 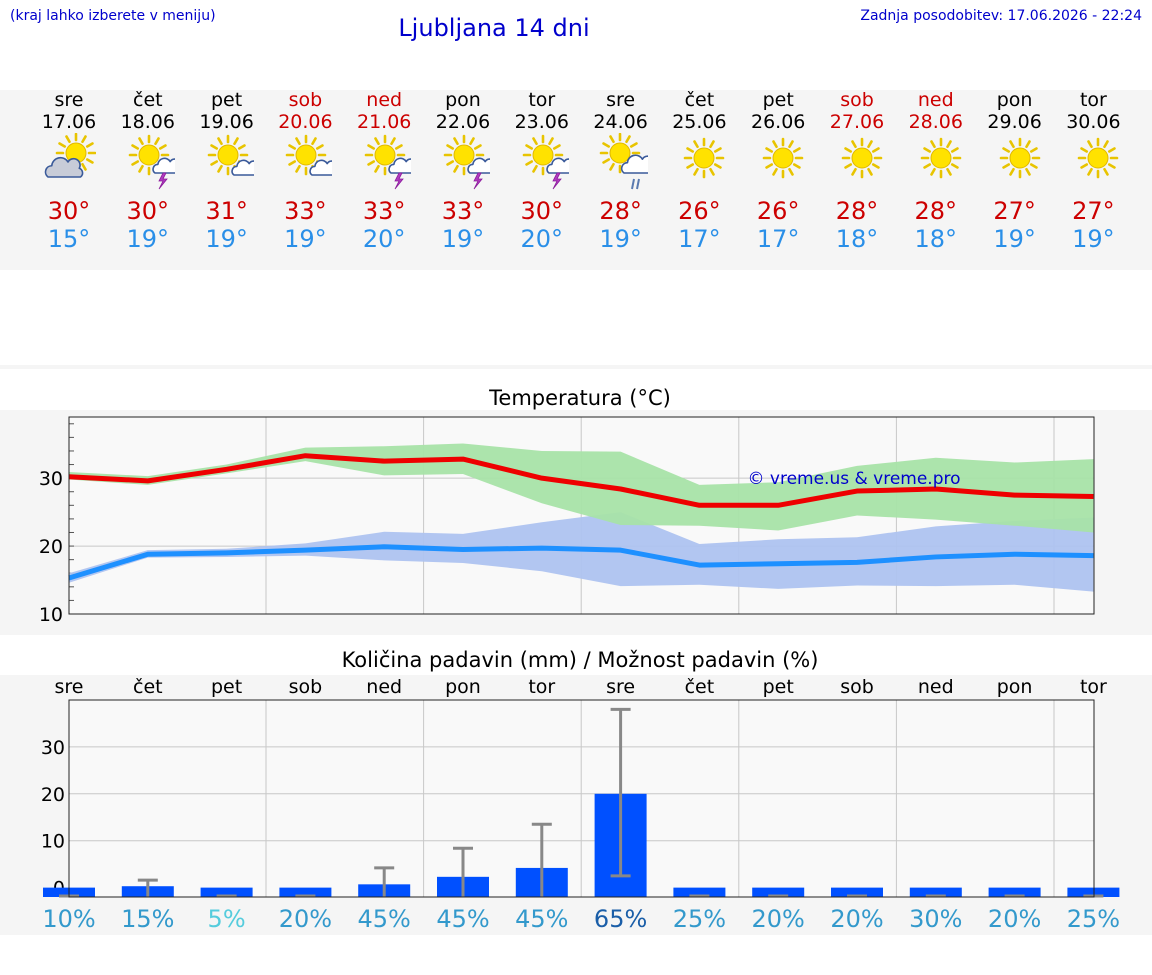 What do you see at coordinates (778, 687) in the screenshot?
I see `precipitation-day-label: pet` at bounding box center [778, 687].